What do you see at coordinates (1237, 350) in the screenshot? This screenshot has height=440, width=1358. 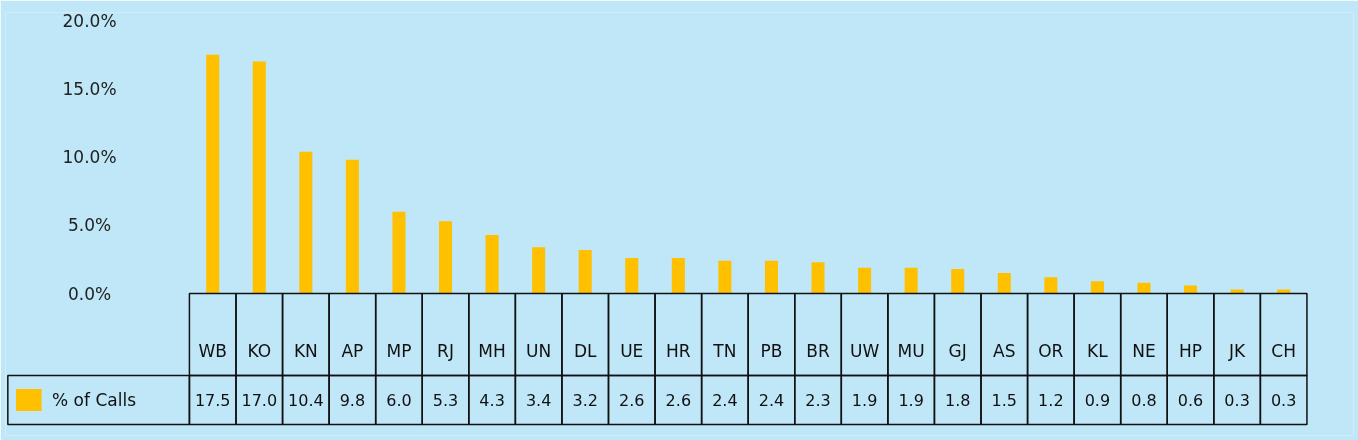 I see `x-tick-label: JK` at bounding box center [1237, 350].